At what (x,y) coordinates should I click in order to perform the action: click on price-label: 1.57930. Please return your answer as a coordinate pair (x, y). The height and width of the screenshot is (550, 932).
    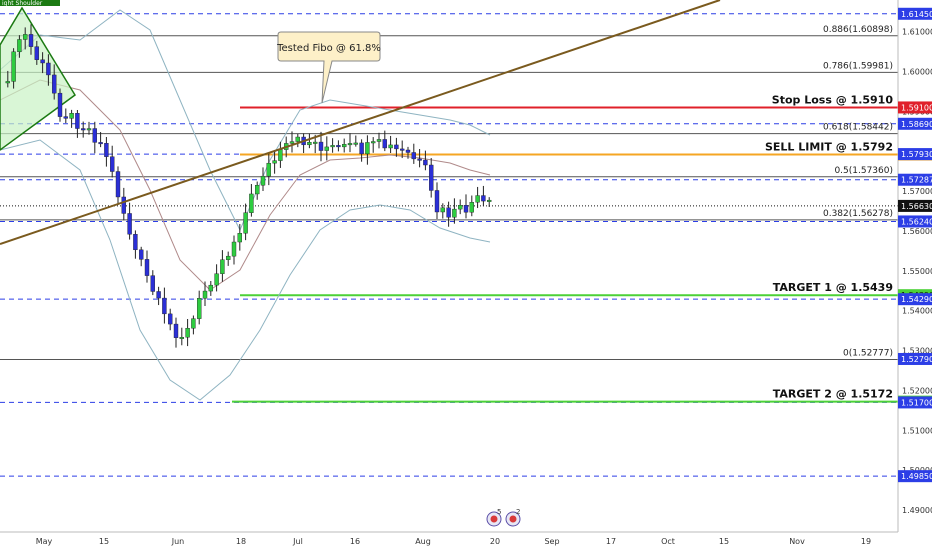
    Looking at the image, I should click on (915, 154).